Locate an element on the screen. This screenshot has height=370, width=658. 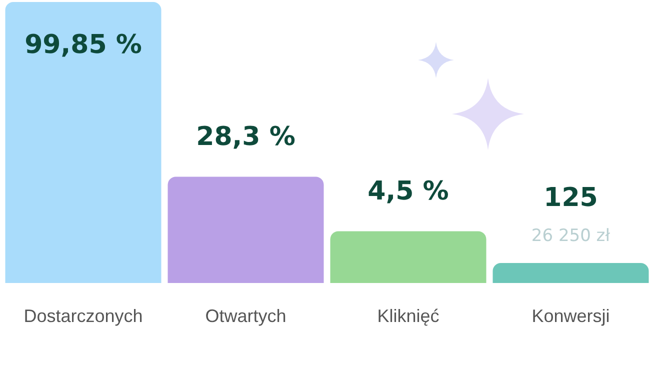
annotation: 26 250 zł is located at coordinates (570, 236).